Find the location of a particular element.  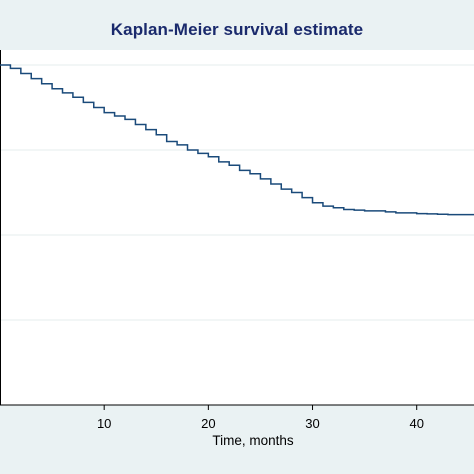

chart-title: Kaplan-Meier survival estimate is located at coordinates (237, 29).